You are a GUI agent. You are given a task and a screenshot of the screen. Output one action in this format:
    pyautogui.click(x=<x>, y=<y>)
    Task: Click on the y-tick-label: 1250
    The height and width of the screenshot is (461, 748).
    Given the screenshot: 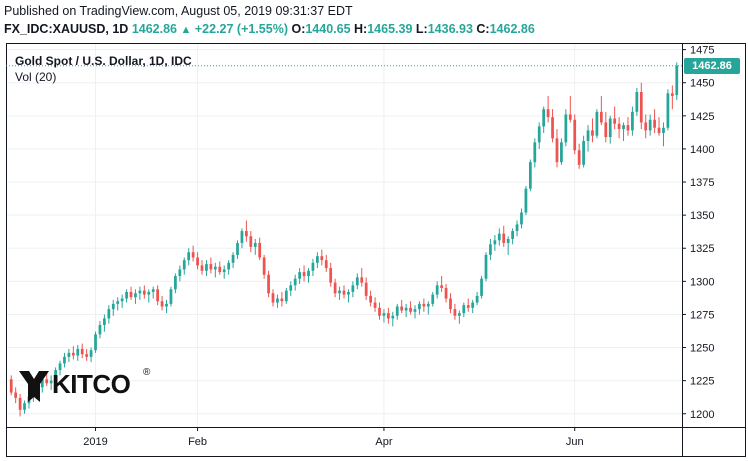 What is the action you would take?
    pyautogui.click(x=702, y=349)
    